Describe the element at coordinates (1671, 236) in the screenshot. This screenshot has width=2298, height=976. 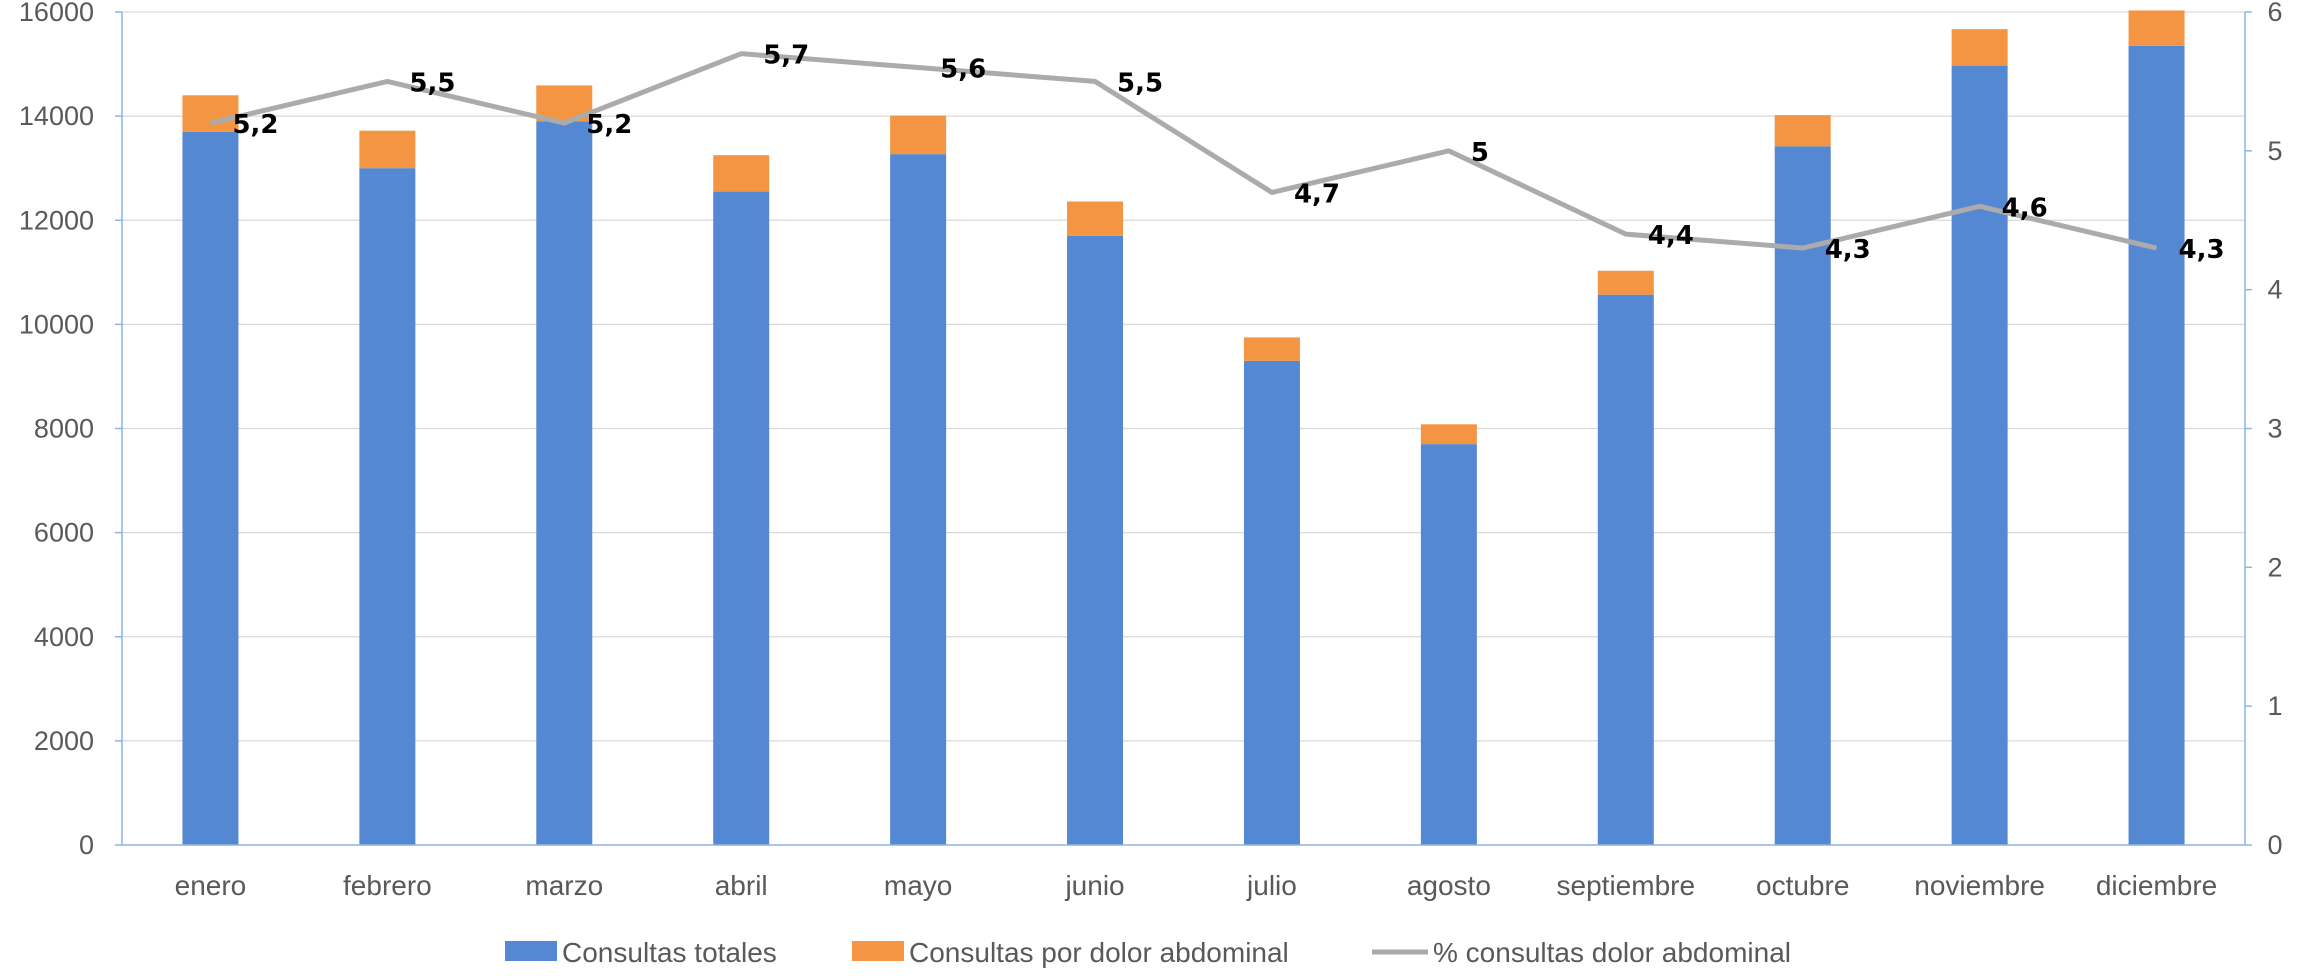
I see `line-data-label: 4,4` at that location.